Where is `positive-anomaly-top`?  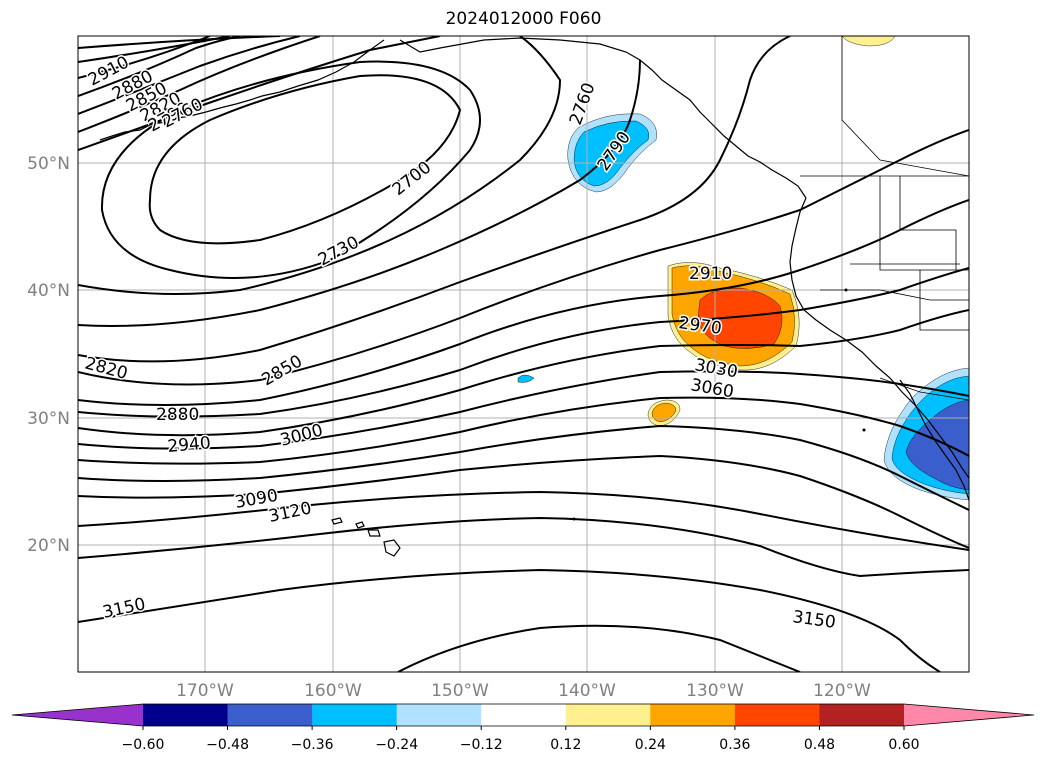
positive-anomaly-top is located at coordinates (868, 41).